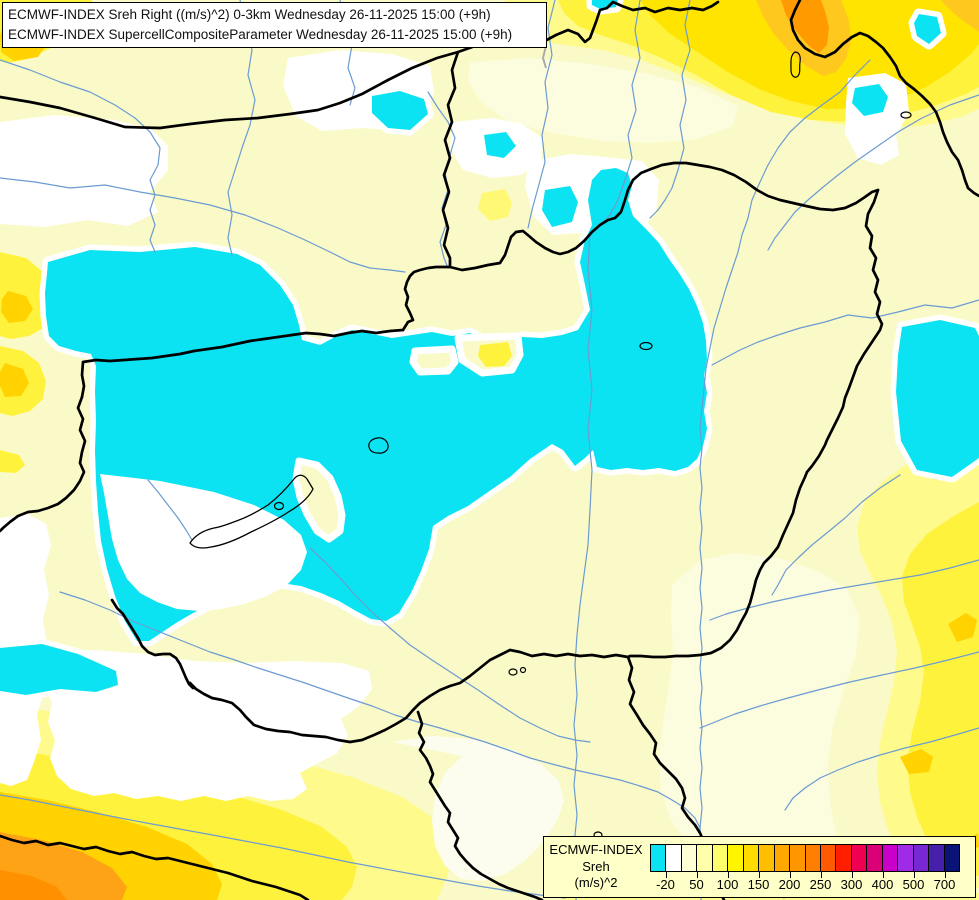 The image size is (979, 900). I want to click on contour-region-amber, so click(960, 16).